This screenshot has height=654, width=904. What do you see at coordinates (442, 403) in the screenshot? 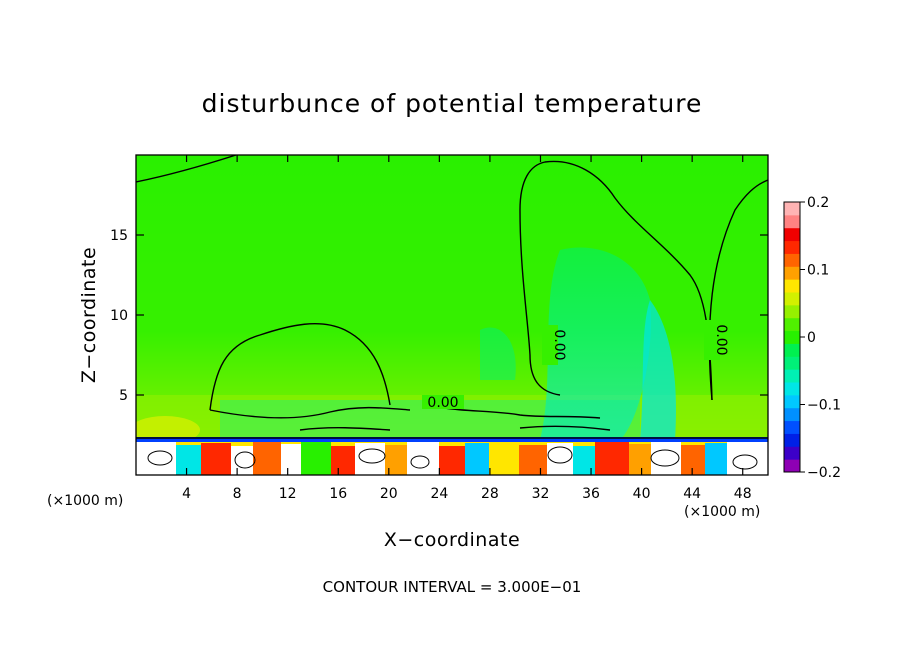
I see `contour-label-1: 0.00` at bounding box center [442, 403].